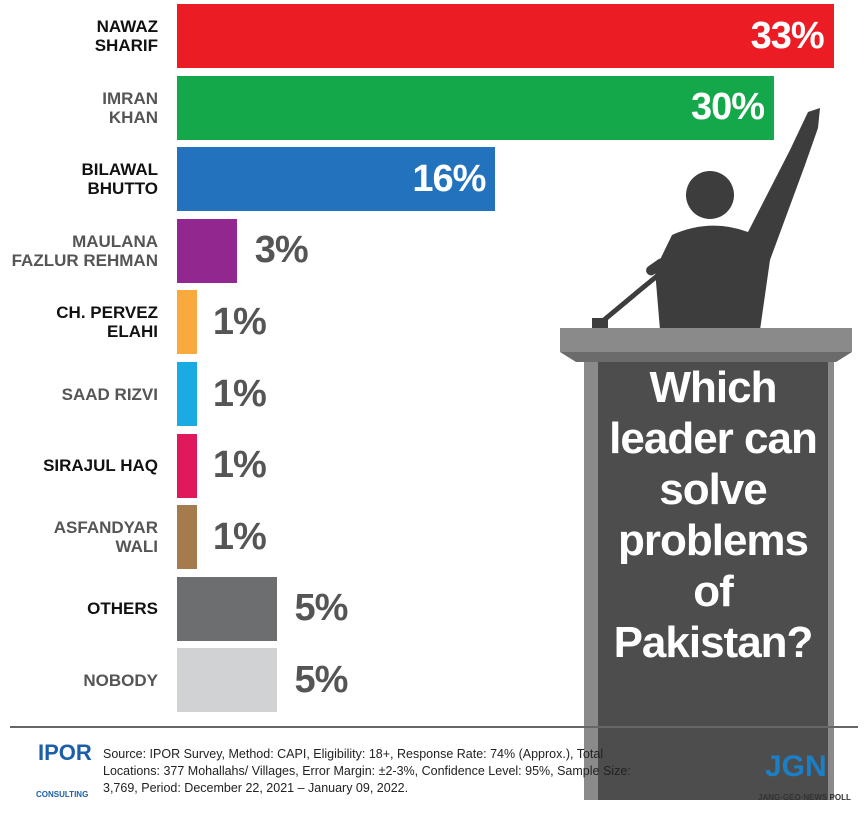  I want to click on logo-text: JGN, so click(796, 766).